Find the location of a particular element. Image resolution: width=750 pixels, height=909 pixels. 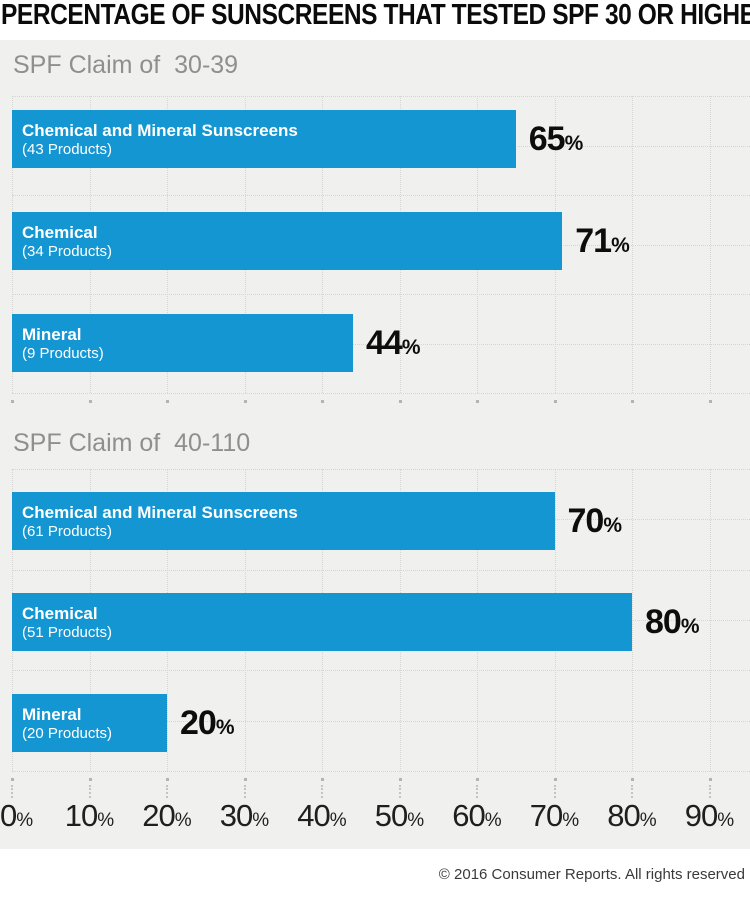

axis-tick-label: 40% is located at coordinates (321, 816).